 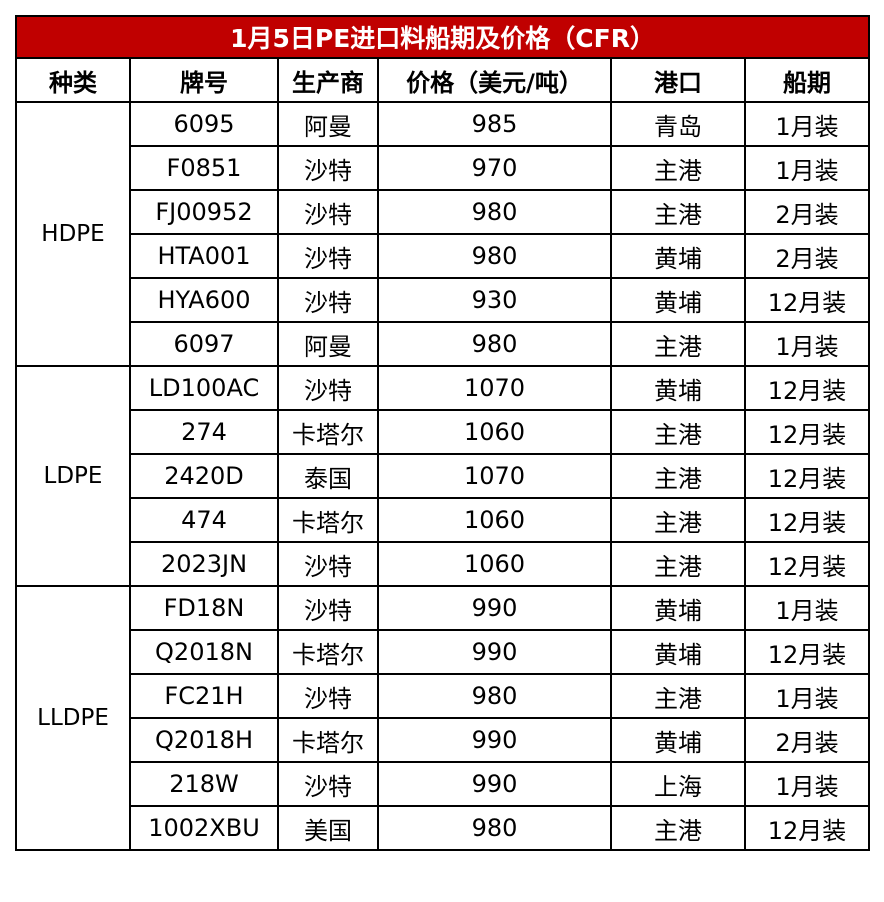 I want to click on grade-cell: HTA001, so click(x=204, y=256).